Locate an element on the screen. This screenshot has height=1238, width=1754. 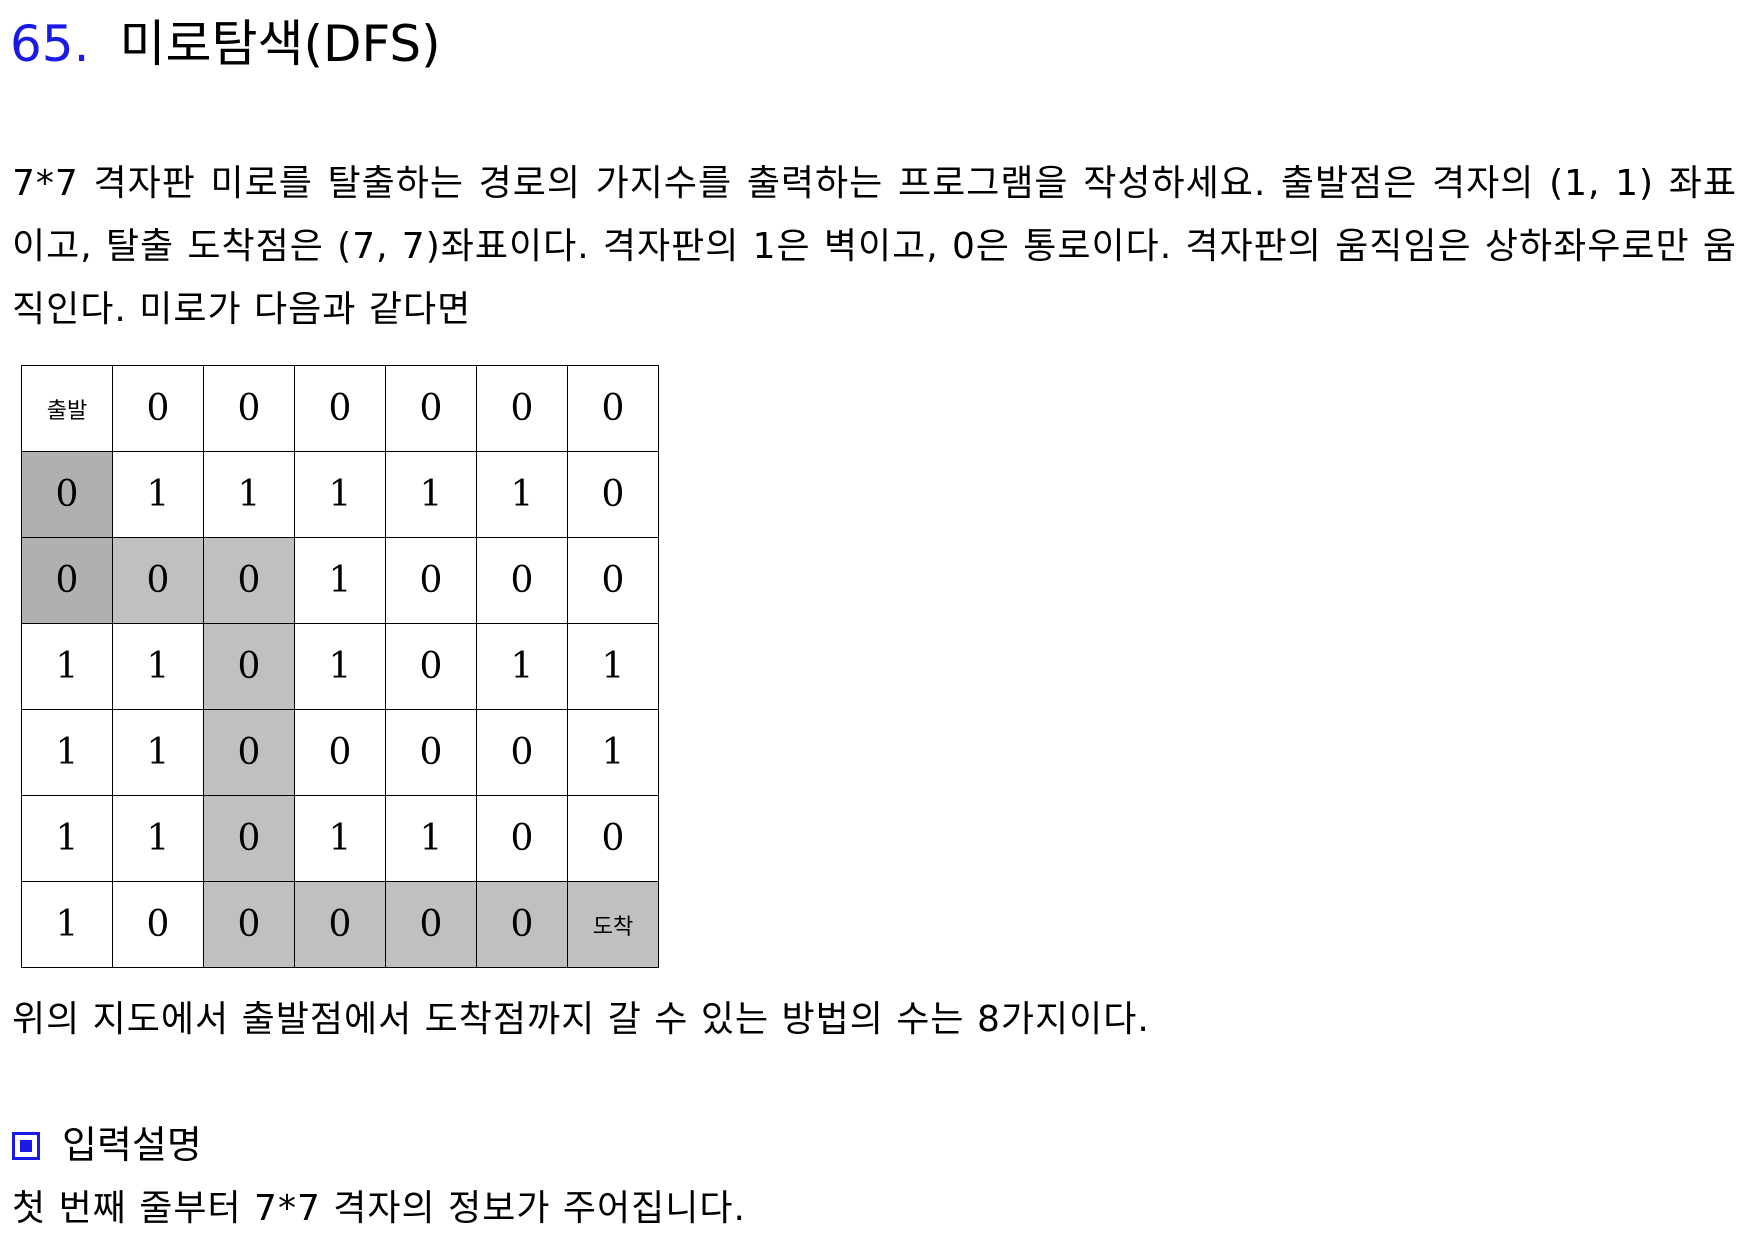
problem-title-text: 미로탐색(DFS) is located at coordinates (280, 44).